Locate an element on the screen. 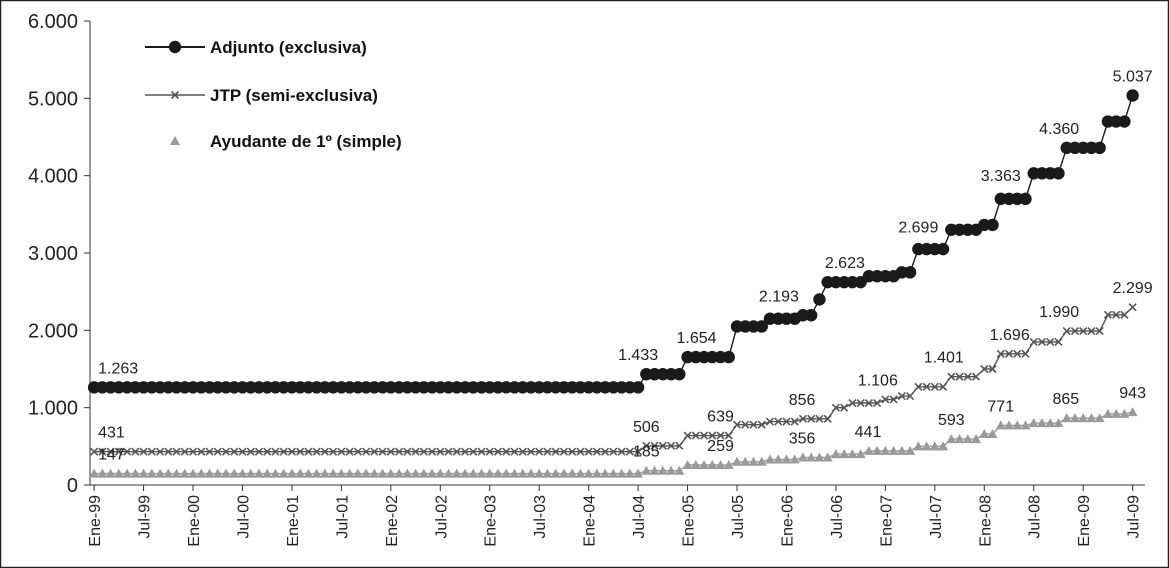  data-label: 856 is located at coordinates (802, 400).